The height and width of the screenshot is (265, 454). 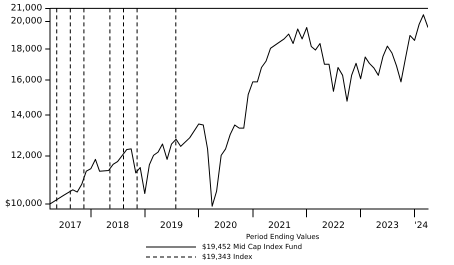 What do you see at coordinates (26, 9) in the screenshot?
I see `y-tick-label: 21,000` at bounding box center [26, 9].